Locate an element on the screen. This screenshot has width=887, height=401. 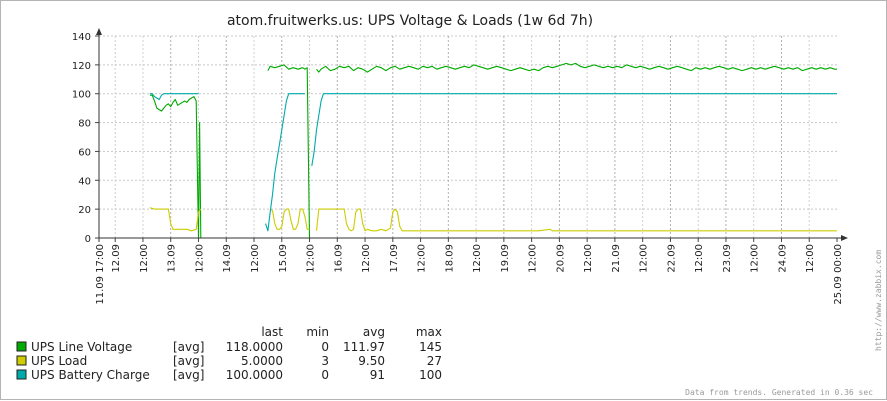
x-tick-label: 18.09 is located at coordinates (449, 258).